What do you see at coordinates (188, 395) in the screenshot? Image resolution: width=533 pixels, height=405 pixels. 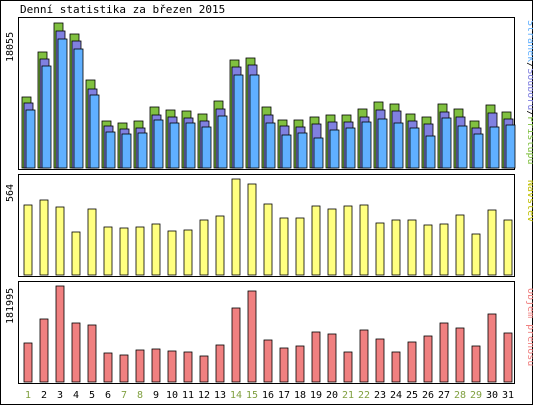 I see `day-label-11: 11` at bounding box center [188, 395].